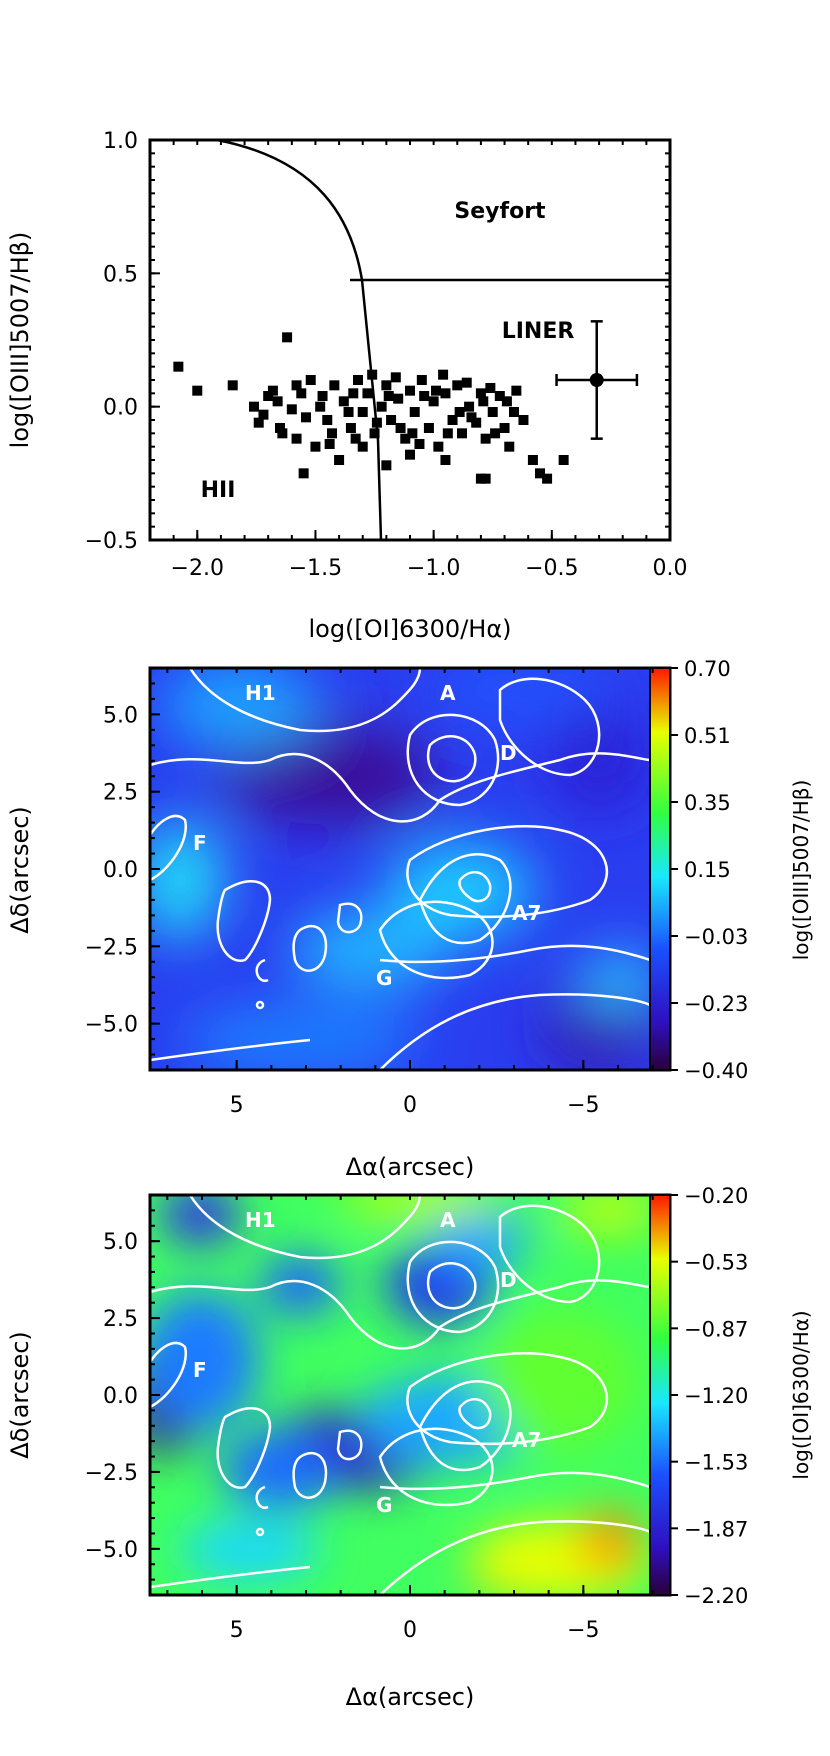 Image resolution: width=830 pixels, height=1756 pixels. I want to click on error-bar, so click(597, 380).